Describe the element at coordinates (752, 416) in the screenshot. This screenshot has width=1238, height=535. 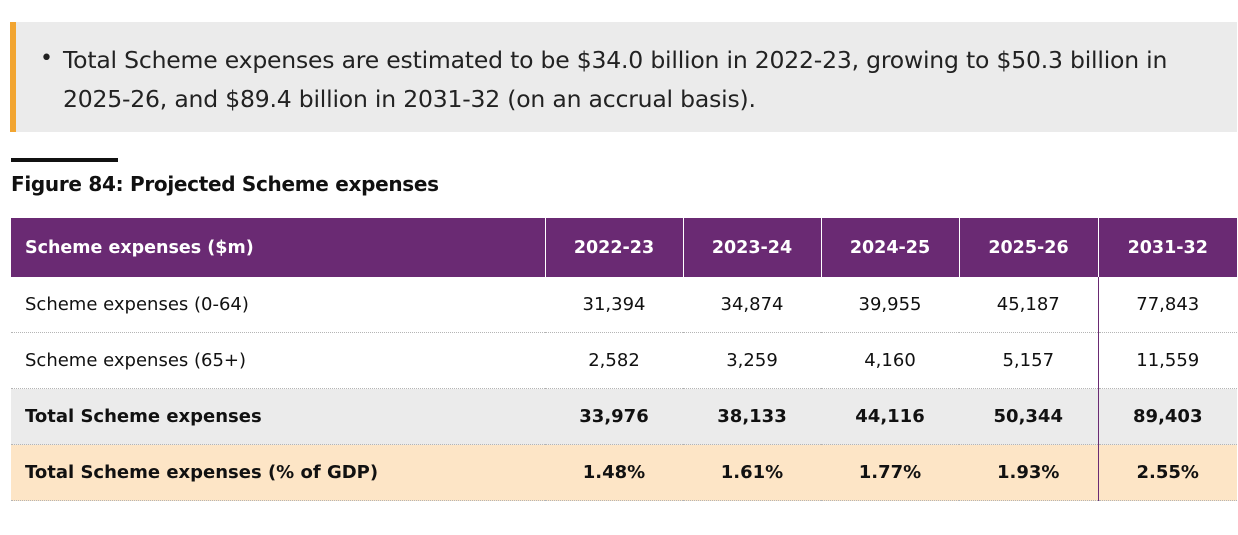
I see `table-cell: 38,133` at that location.